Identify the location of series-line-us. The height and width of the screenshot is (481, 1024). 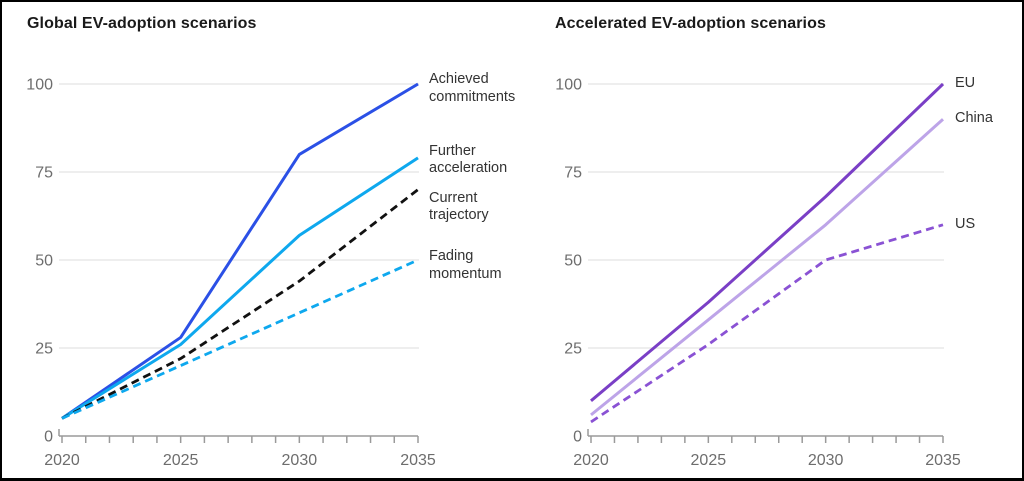
(767, 323).